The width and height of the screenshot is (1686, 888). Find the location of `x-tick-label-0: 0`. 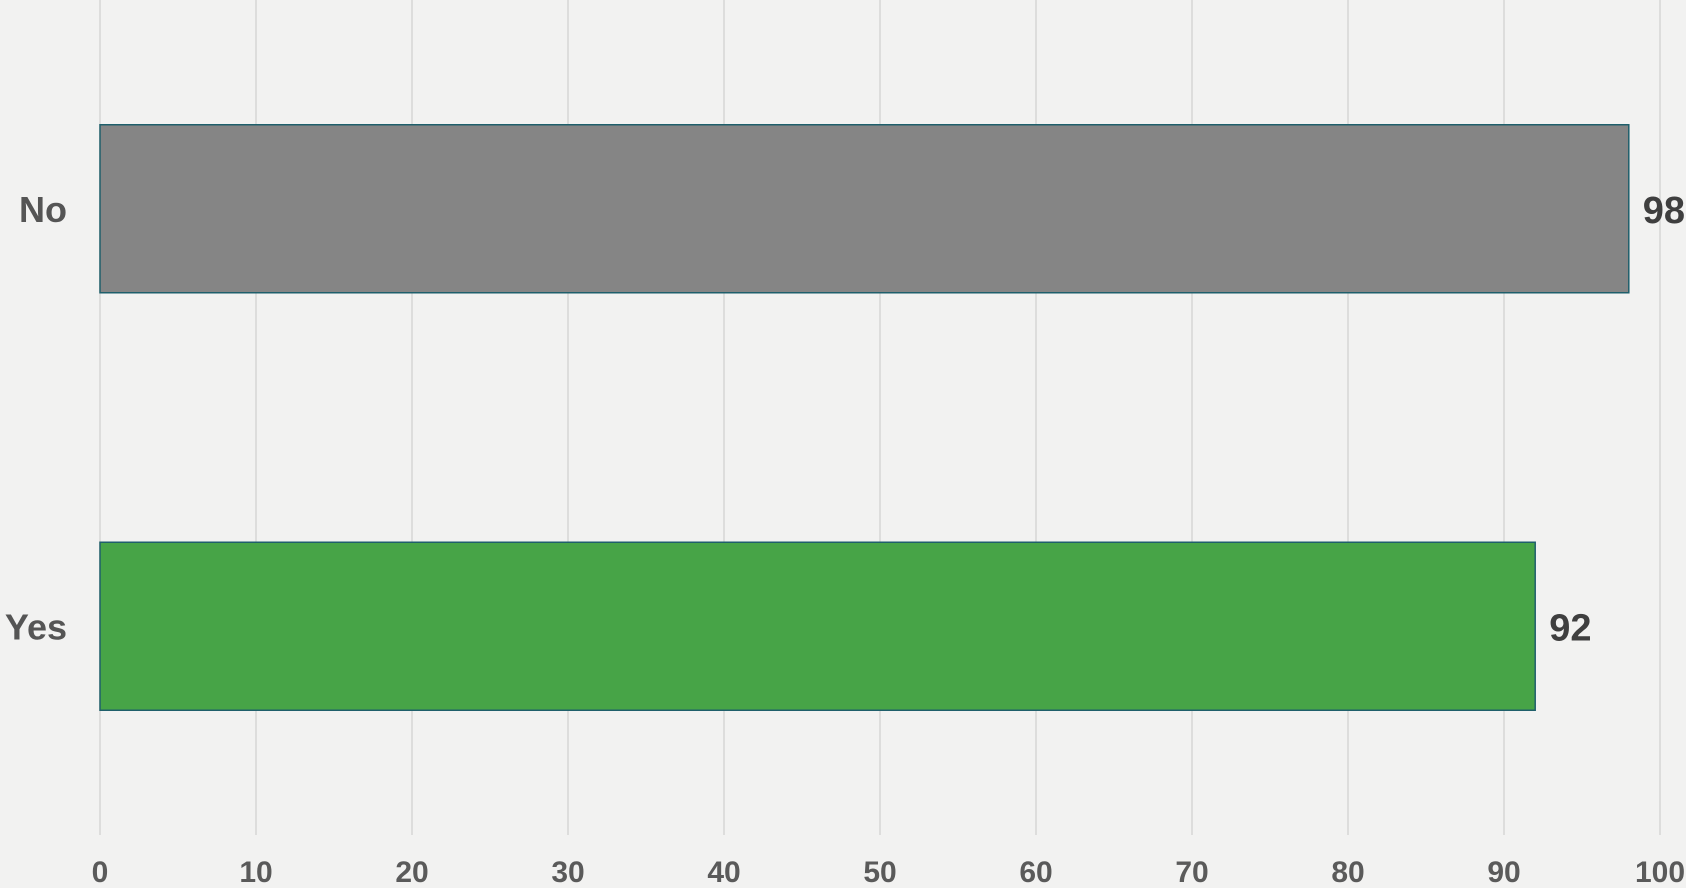

x-tick-label-0: 0 is located at coordinates (100, 872).